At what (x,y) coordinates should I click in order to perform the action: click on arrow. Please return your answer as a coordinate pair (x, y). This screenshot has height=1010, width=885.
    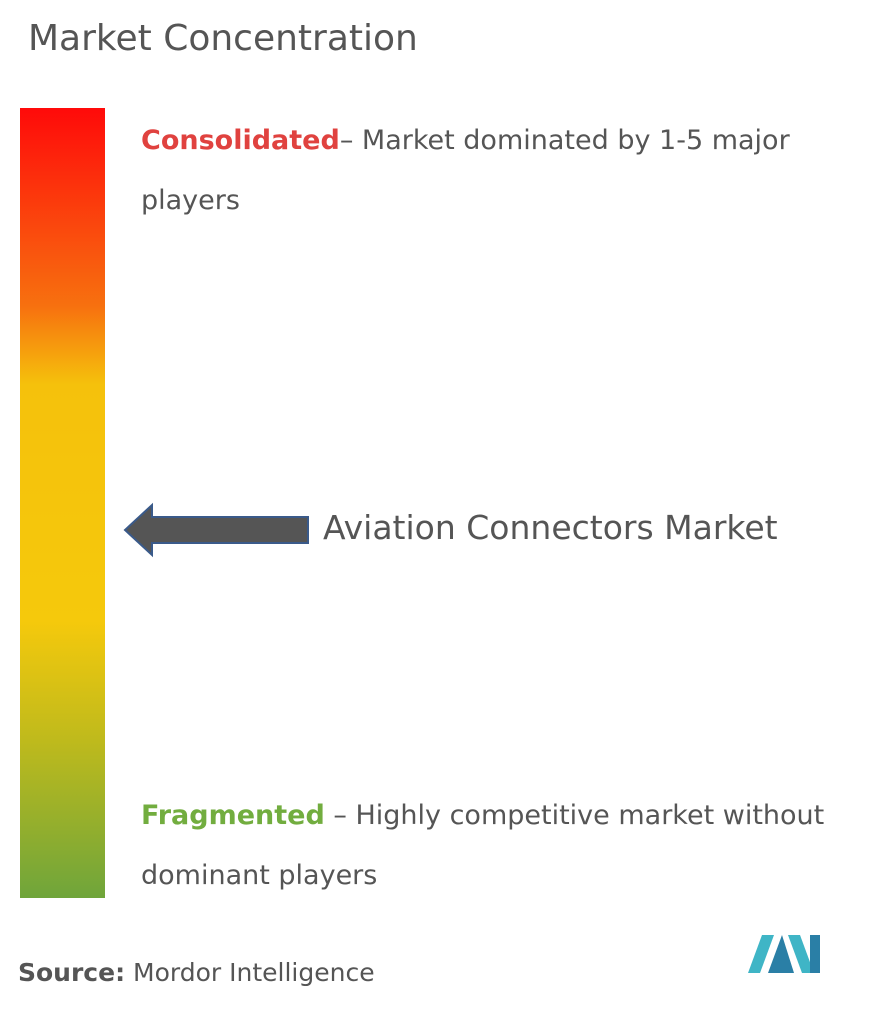
    Looking at the image, I should click on (216, 530).